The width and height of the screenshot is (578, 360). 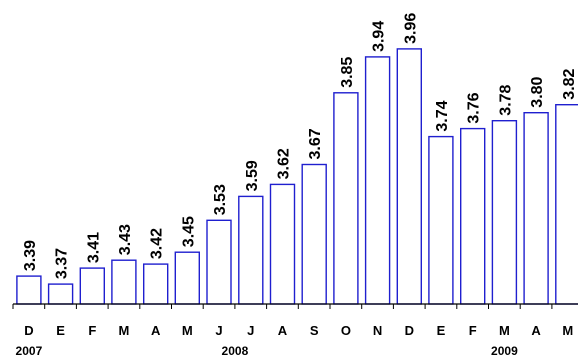 What do you see at coordinates (410, 28) in the screenshot?
I see `bar-value-label: 3.96` at bounding box center [410, 28].